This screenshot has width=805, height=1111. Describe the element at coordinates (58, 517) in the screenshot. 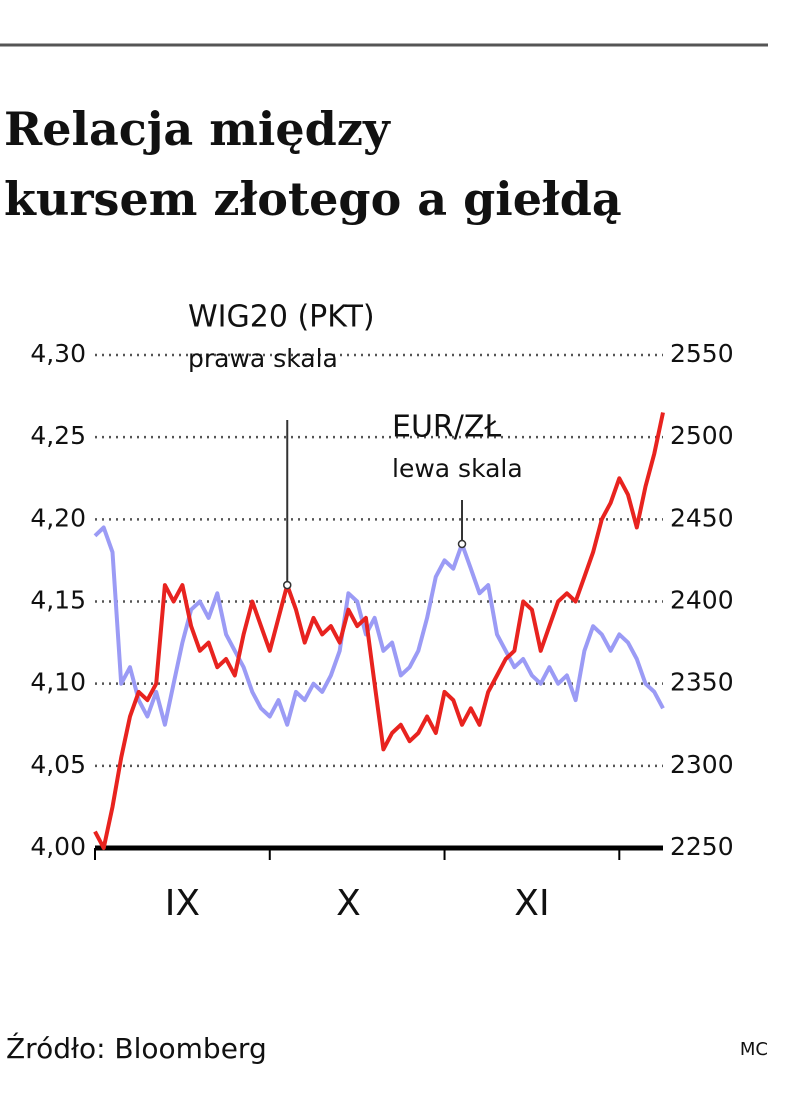

I see `y-tick-label: 4,20` at that location.